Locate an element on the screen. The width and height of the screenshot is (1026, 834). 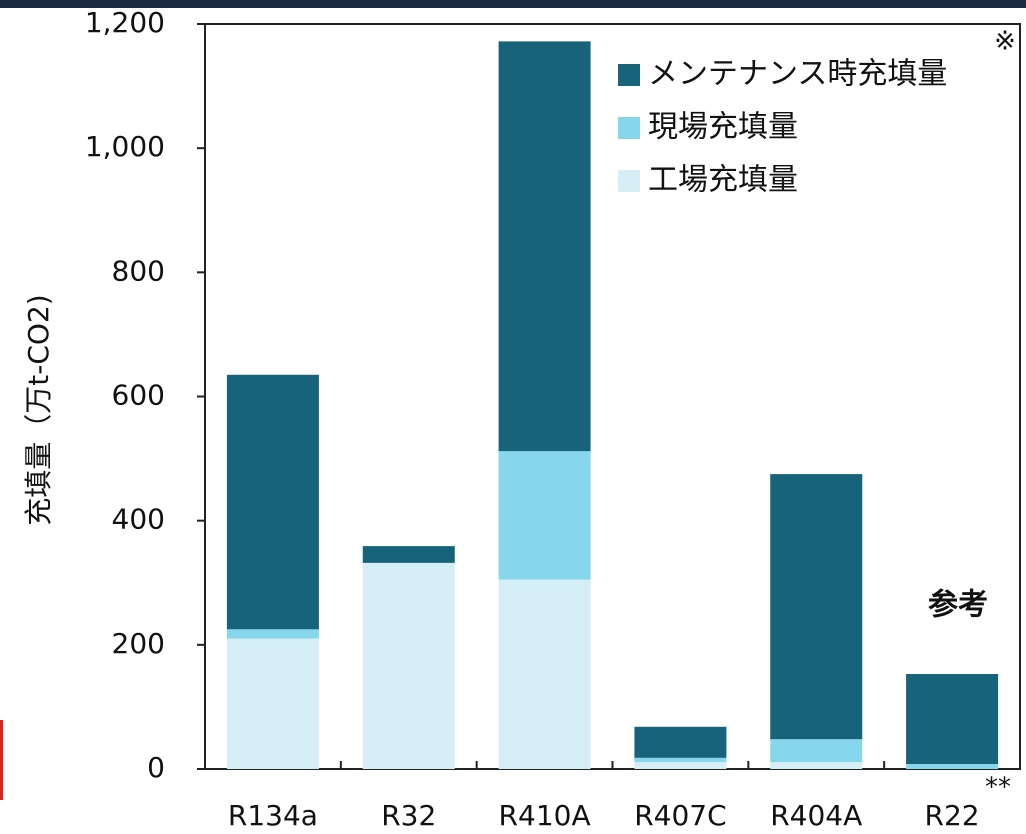
y-tick-label: 200 is located at coordinates (138, 643).